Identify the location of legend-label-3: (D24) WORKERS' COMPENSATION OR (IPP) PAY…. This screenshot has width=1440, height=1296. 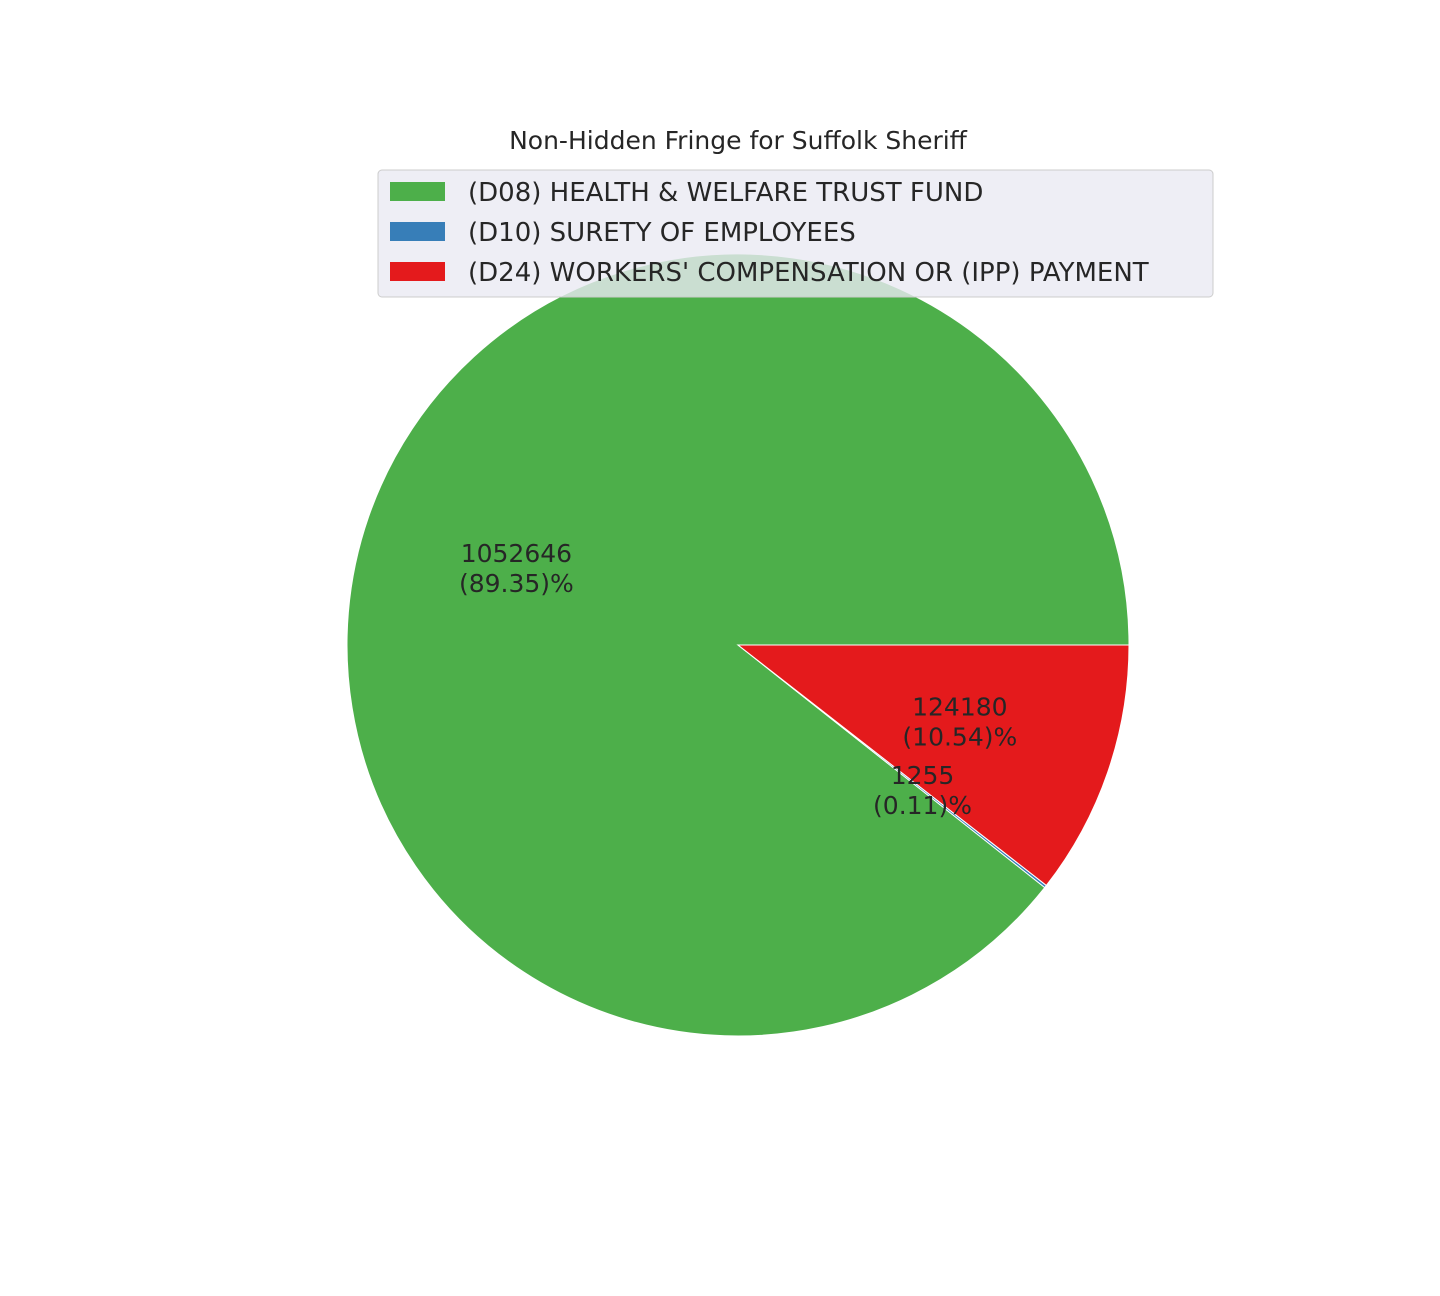
(808, 273).